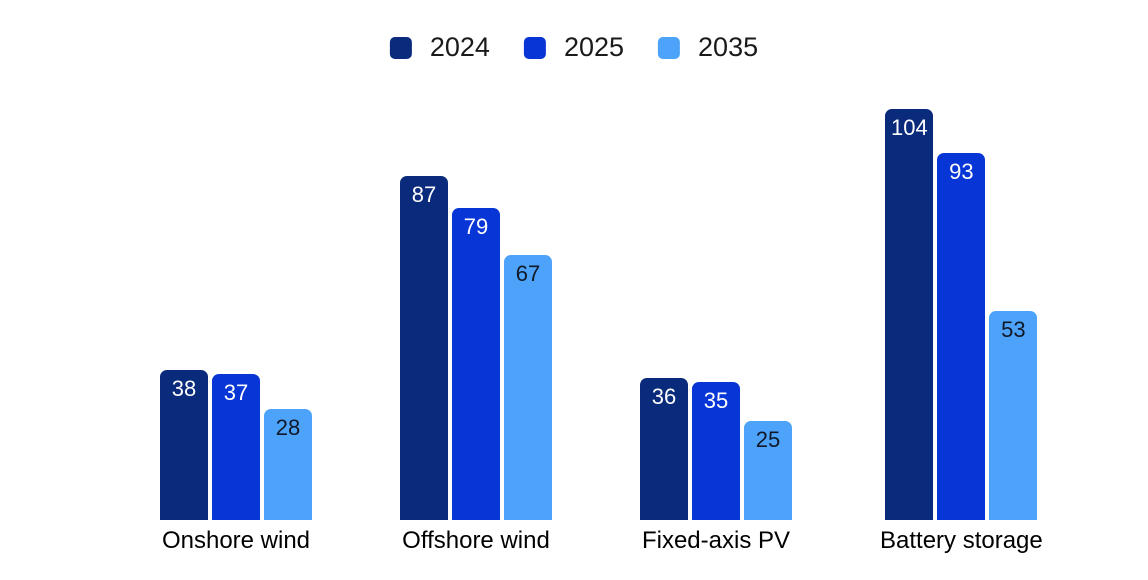  Describe the element at coordinates (961, 540) in the screenshot. I see `category-label: Battery storage` at that location.